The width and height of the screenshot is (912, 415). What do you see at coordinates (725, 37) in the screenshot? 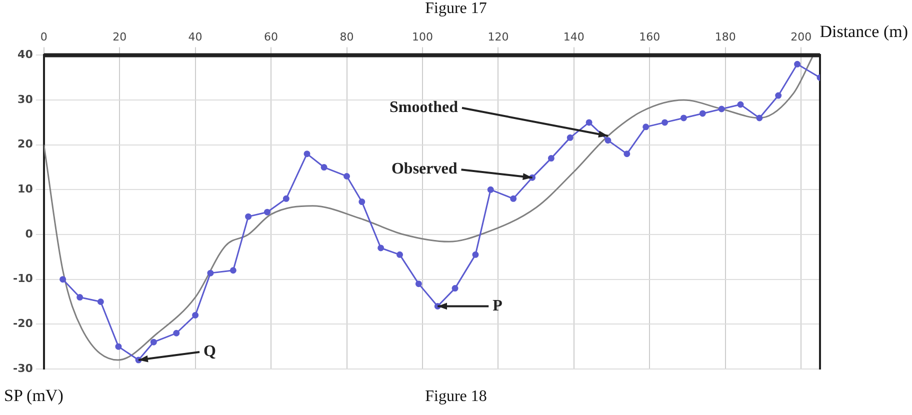
I see `x-tick-label: 180` at bounding box center [725, 37].